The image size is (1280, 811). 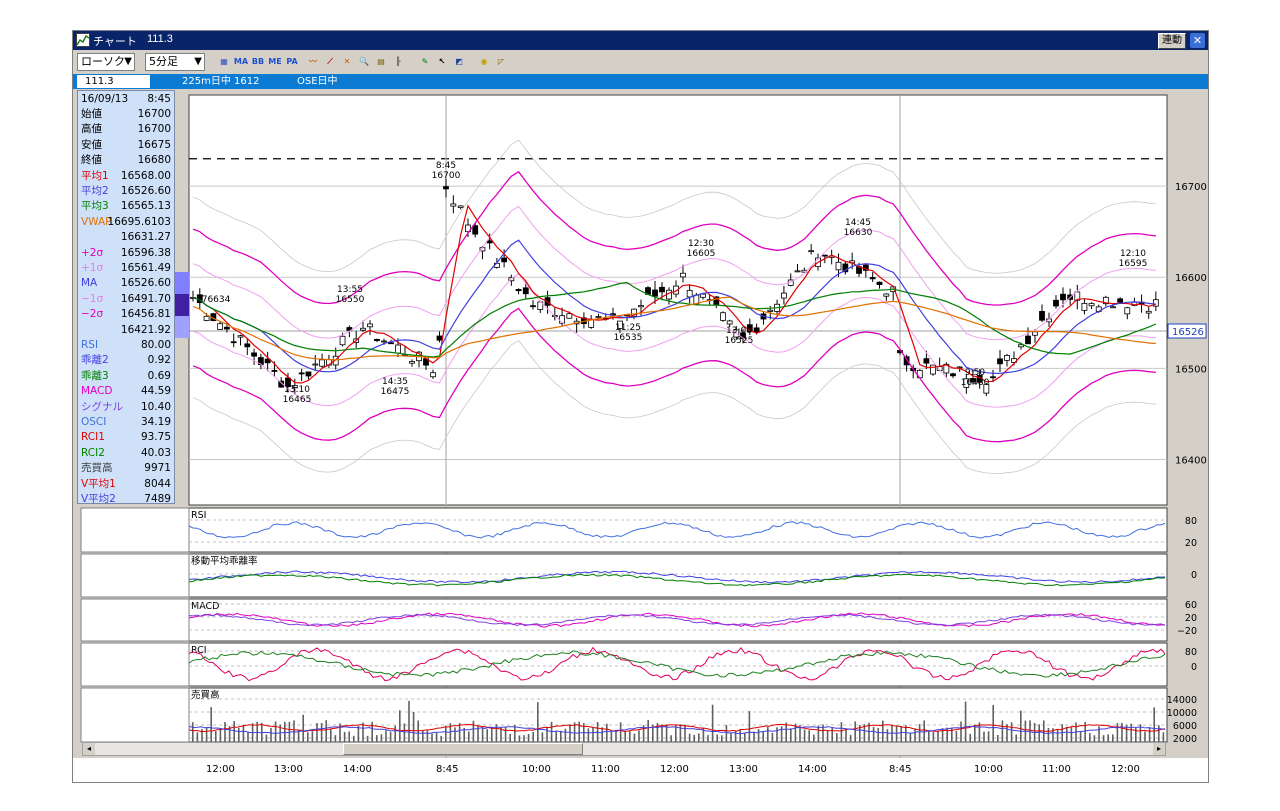 I want to click on bollinger-2sigma-lower, so click(x=674, y=375).